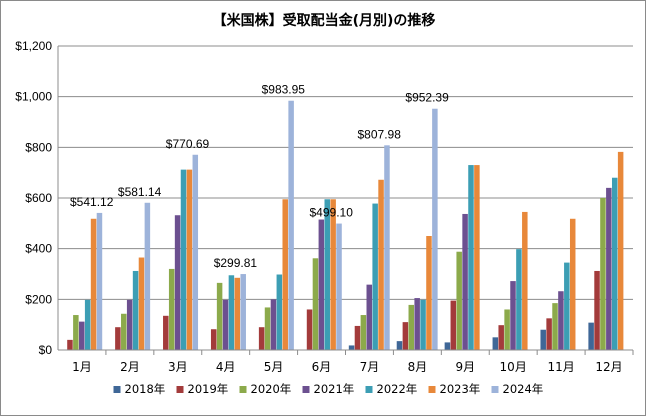 Image resolution: width=646 pixels, height=417 pixels. I want to click on bar-2022年-12月, so click(614, 263).